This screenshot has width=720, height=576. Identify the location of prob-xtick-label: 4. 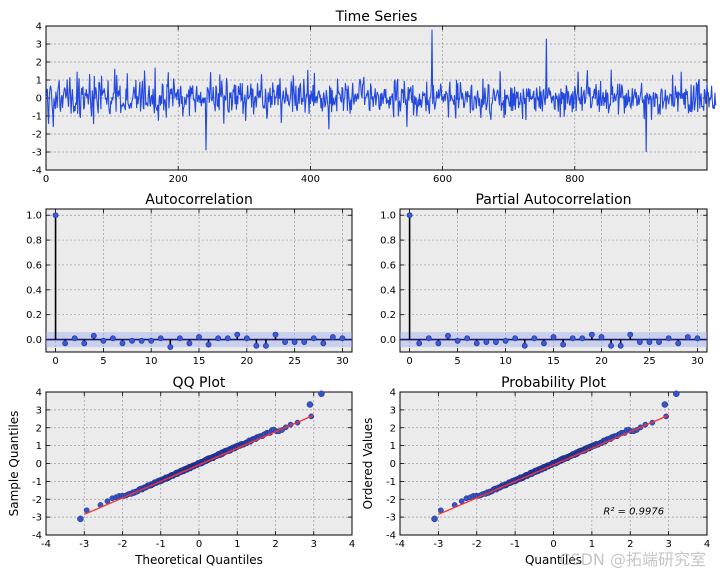
(707, 544).